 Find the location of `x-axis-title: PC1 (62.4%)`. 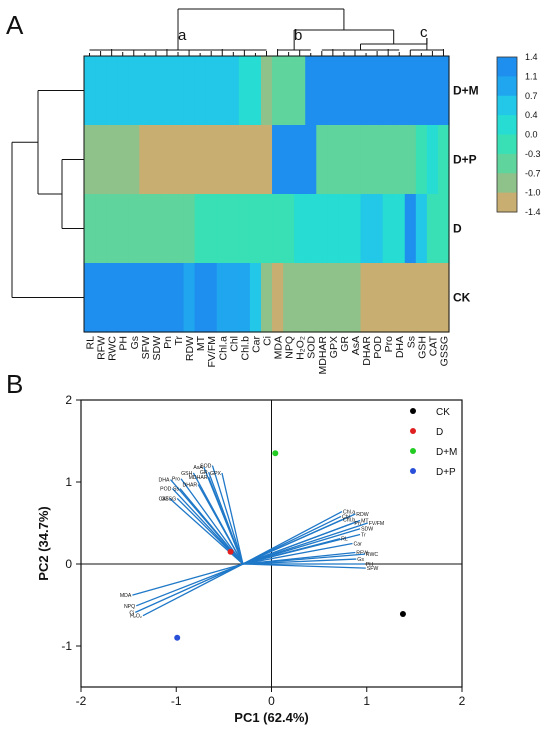

x-axis-title: PC1 (62.4%) is located at coordinates (271, 717).